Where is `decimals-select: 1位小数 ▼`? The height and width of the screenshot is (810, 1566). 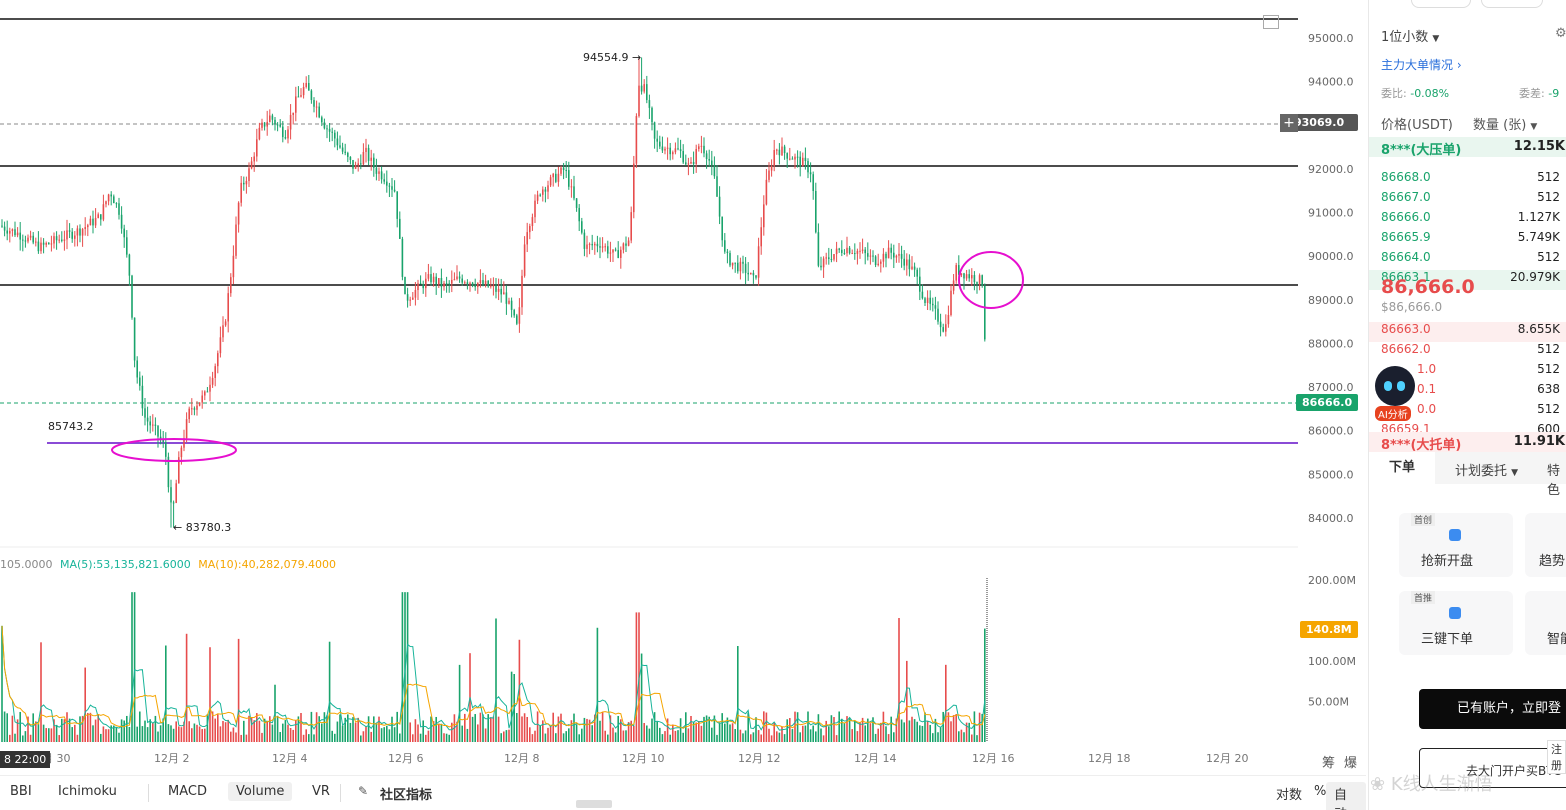
decimals-select: 1位小数 ▼ is located at coordinates (1410, 35).